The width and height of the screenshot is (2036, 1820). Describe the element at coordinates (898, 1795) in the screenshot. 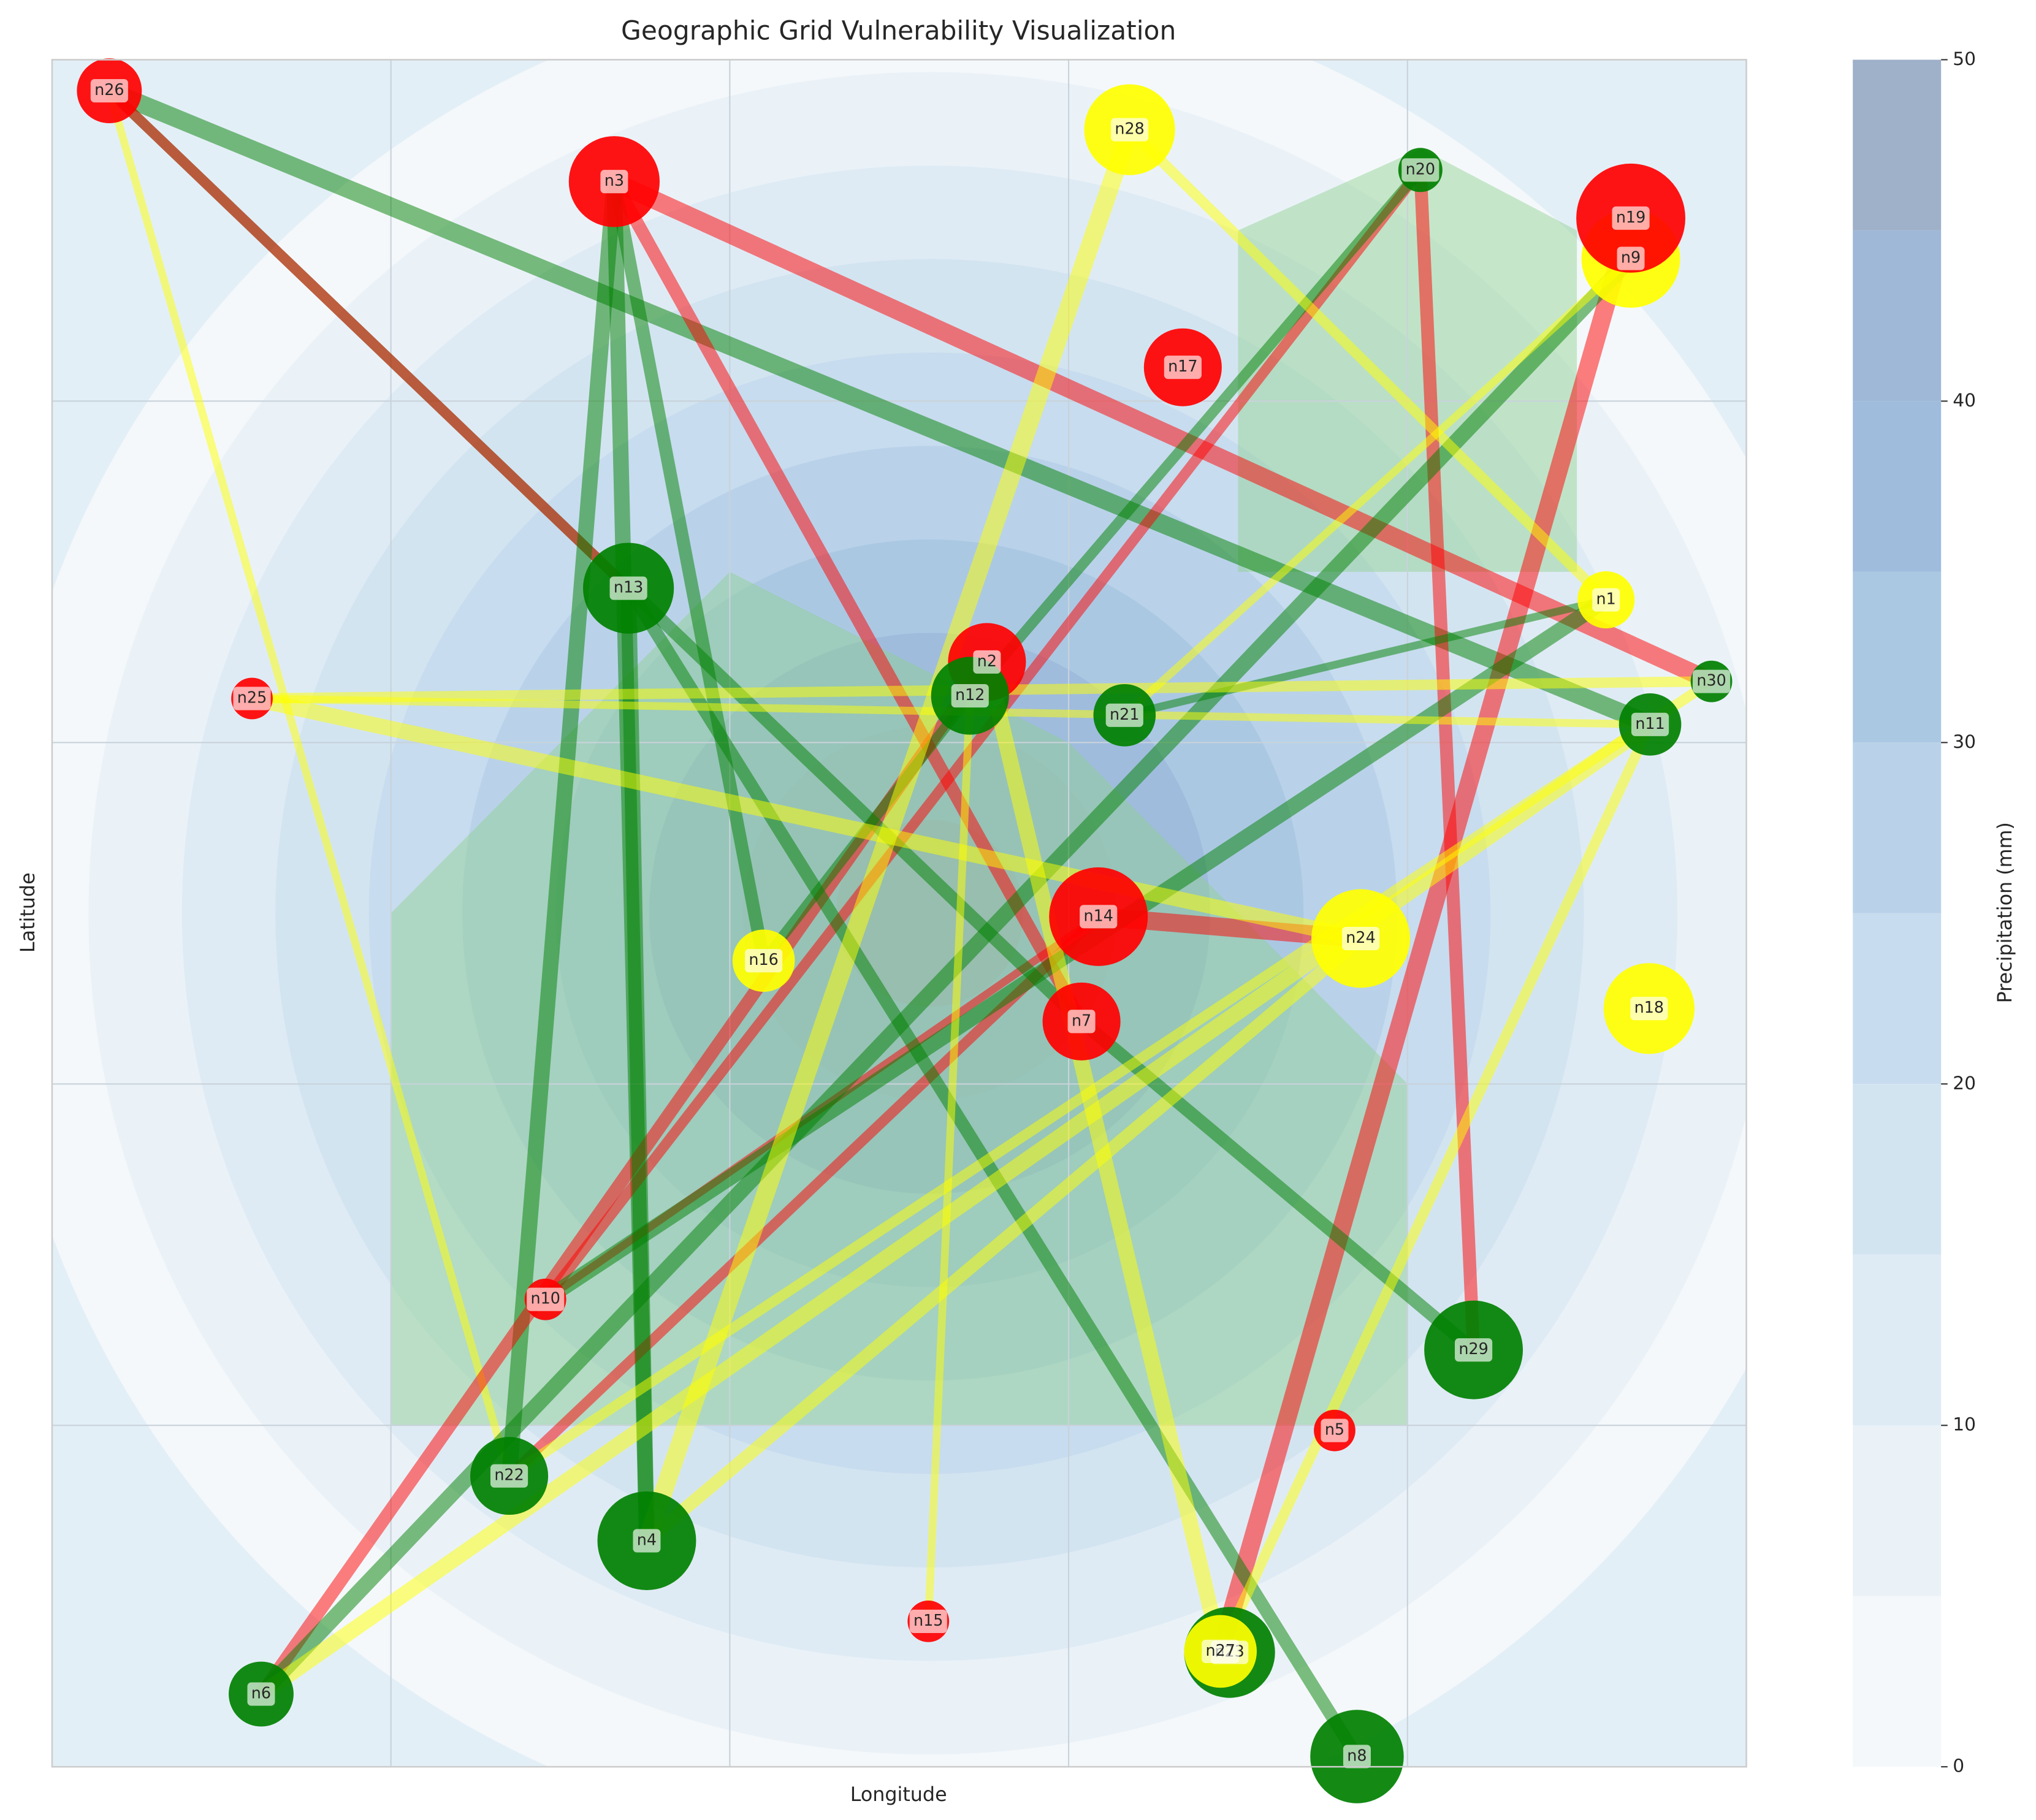

I see `x-axis-label: Longitude` at that location.